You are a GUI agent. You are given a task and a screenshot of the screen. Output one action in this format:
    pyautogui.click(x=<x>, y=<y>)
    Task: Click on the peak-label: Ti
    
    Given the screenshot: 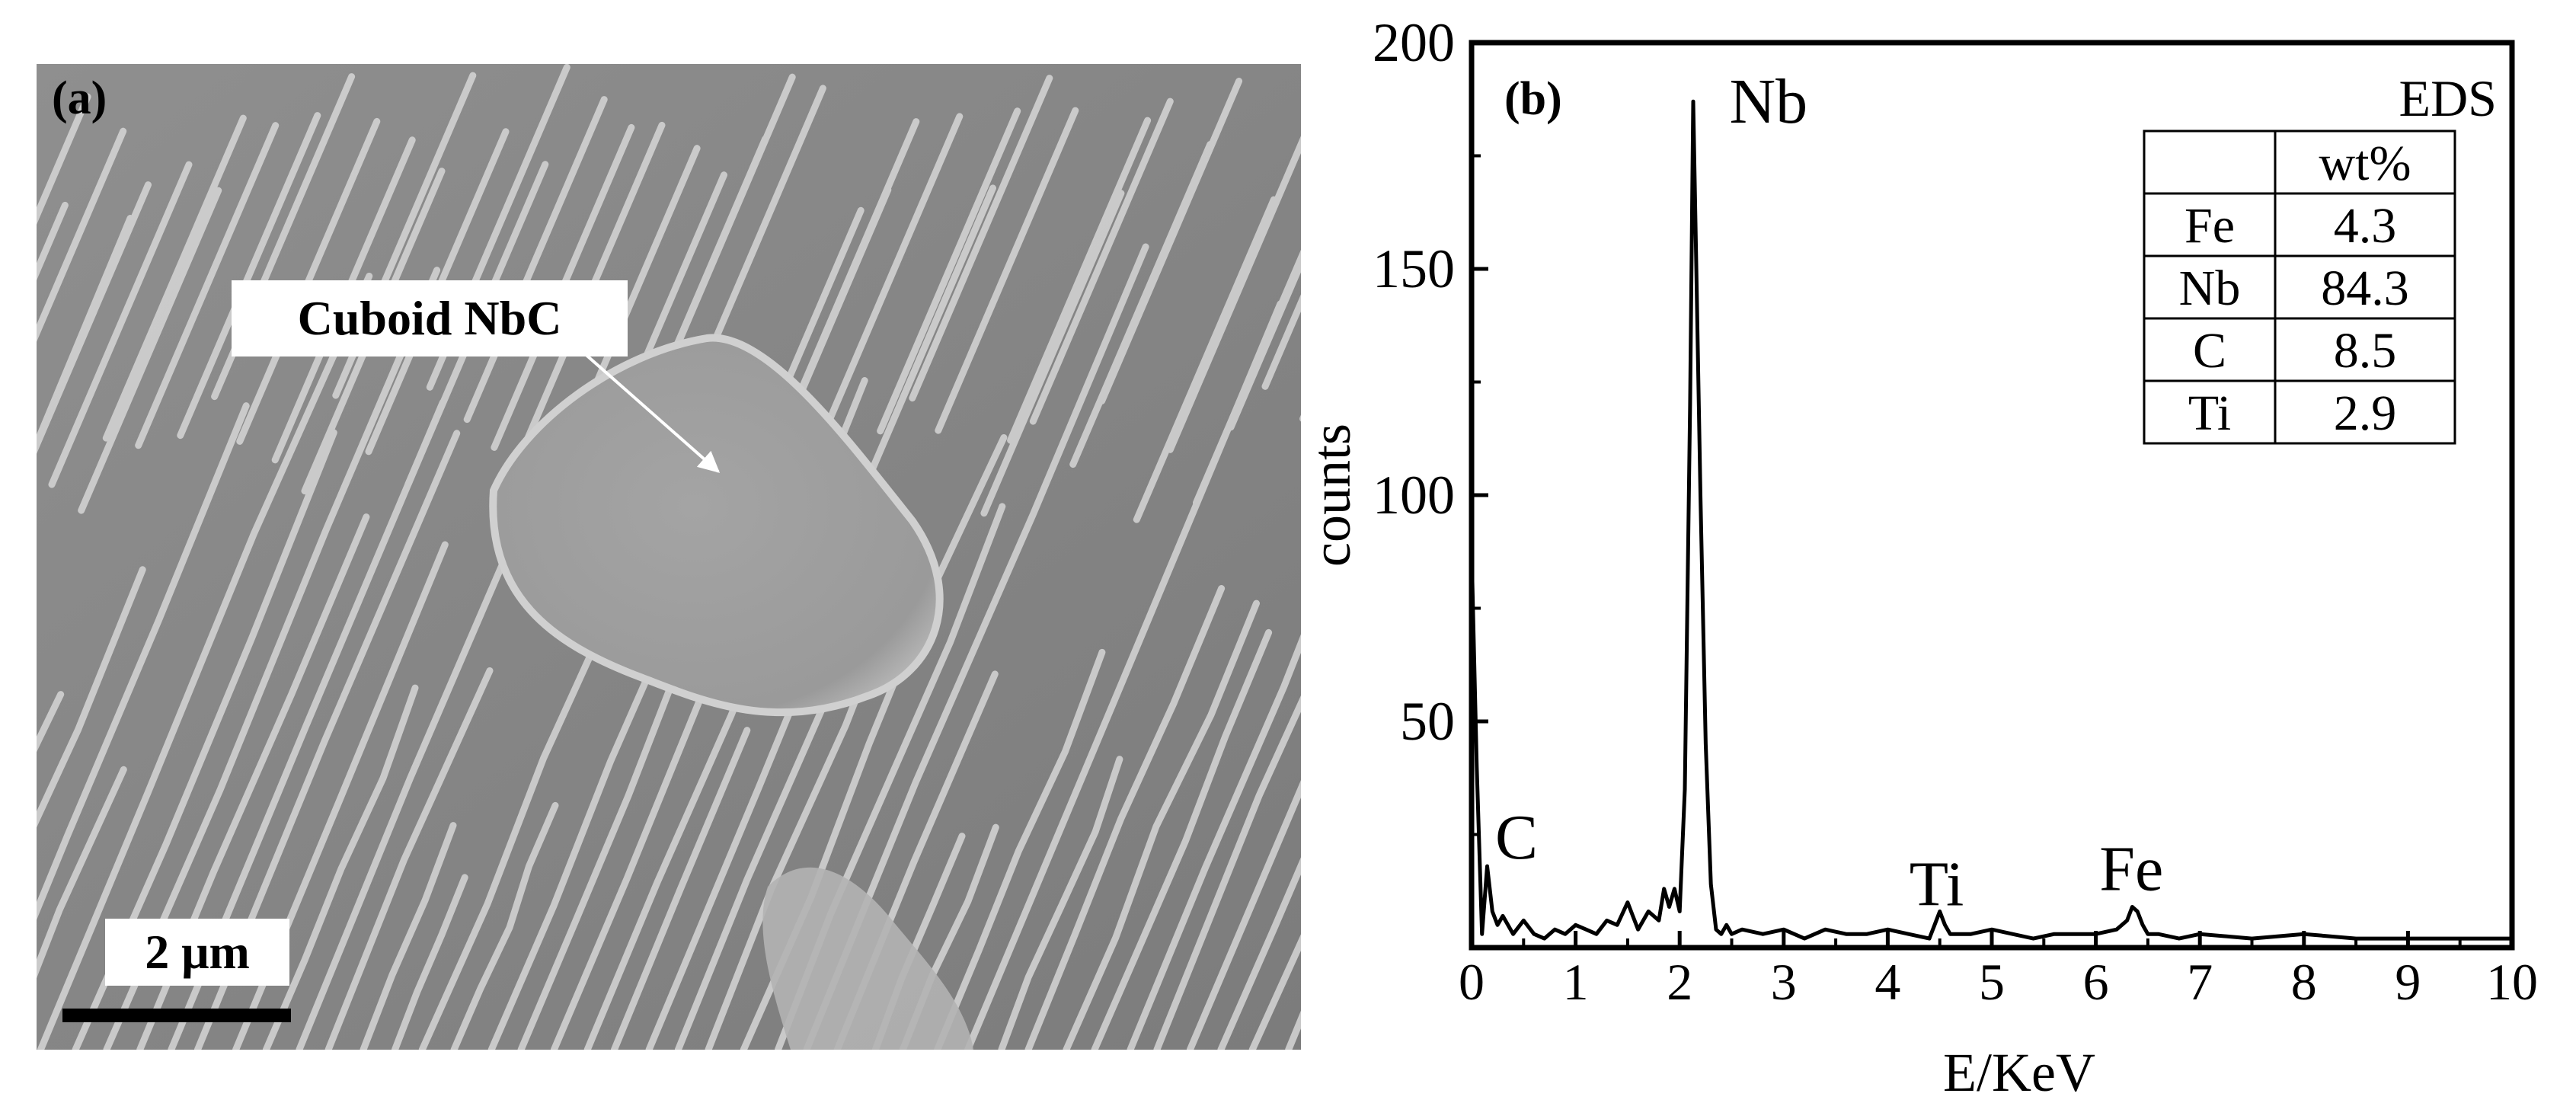 What is the action you would take?
    pyautogui.click(x=1937, y=884)
    